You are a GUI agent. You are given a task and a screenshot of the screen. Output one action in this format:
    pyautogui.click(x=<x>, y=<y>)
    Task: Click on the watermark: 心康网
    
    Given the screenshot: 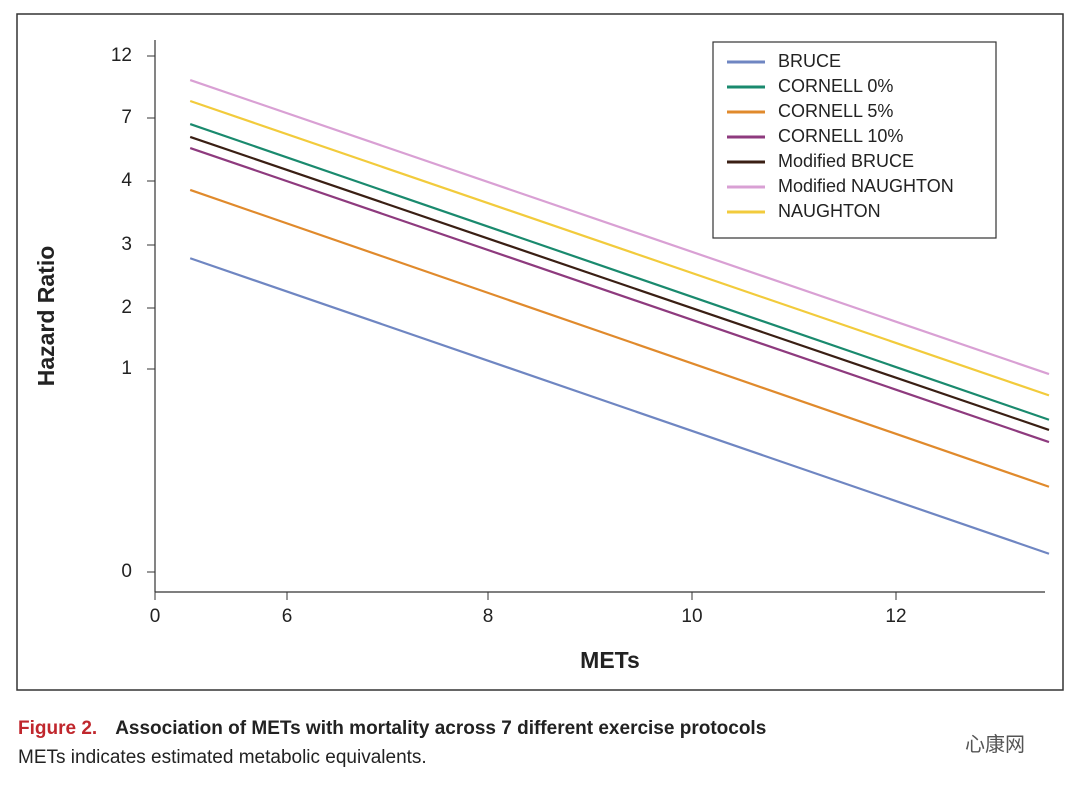 What is the action you would take?
    pyautogui.click(x=995, y=745)
    